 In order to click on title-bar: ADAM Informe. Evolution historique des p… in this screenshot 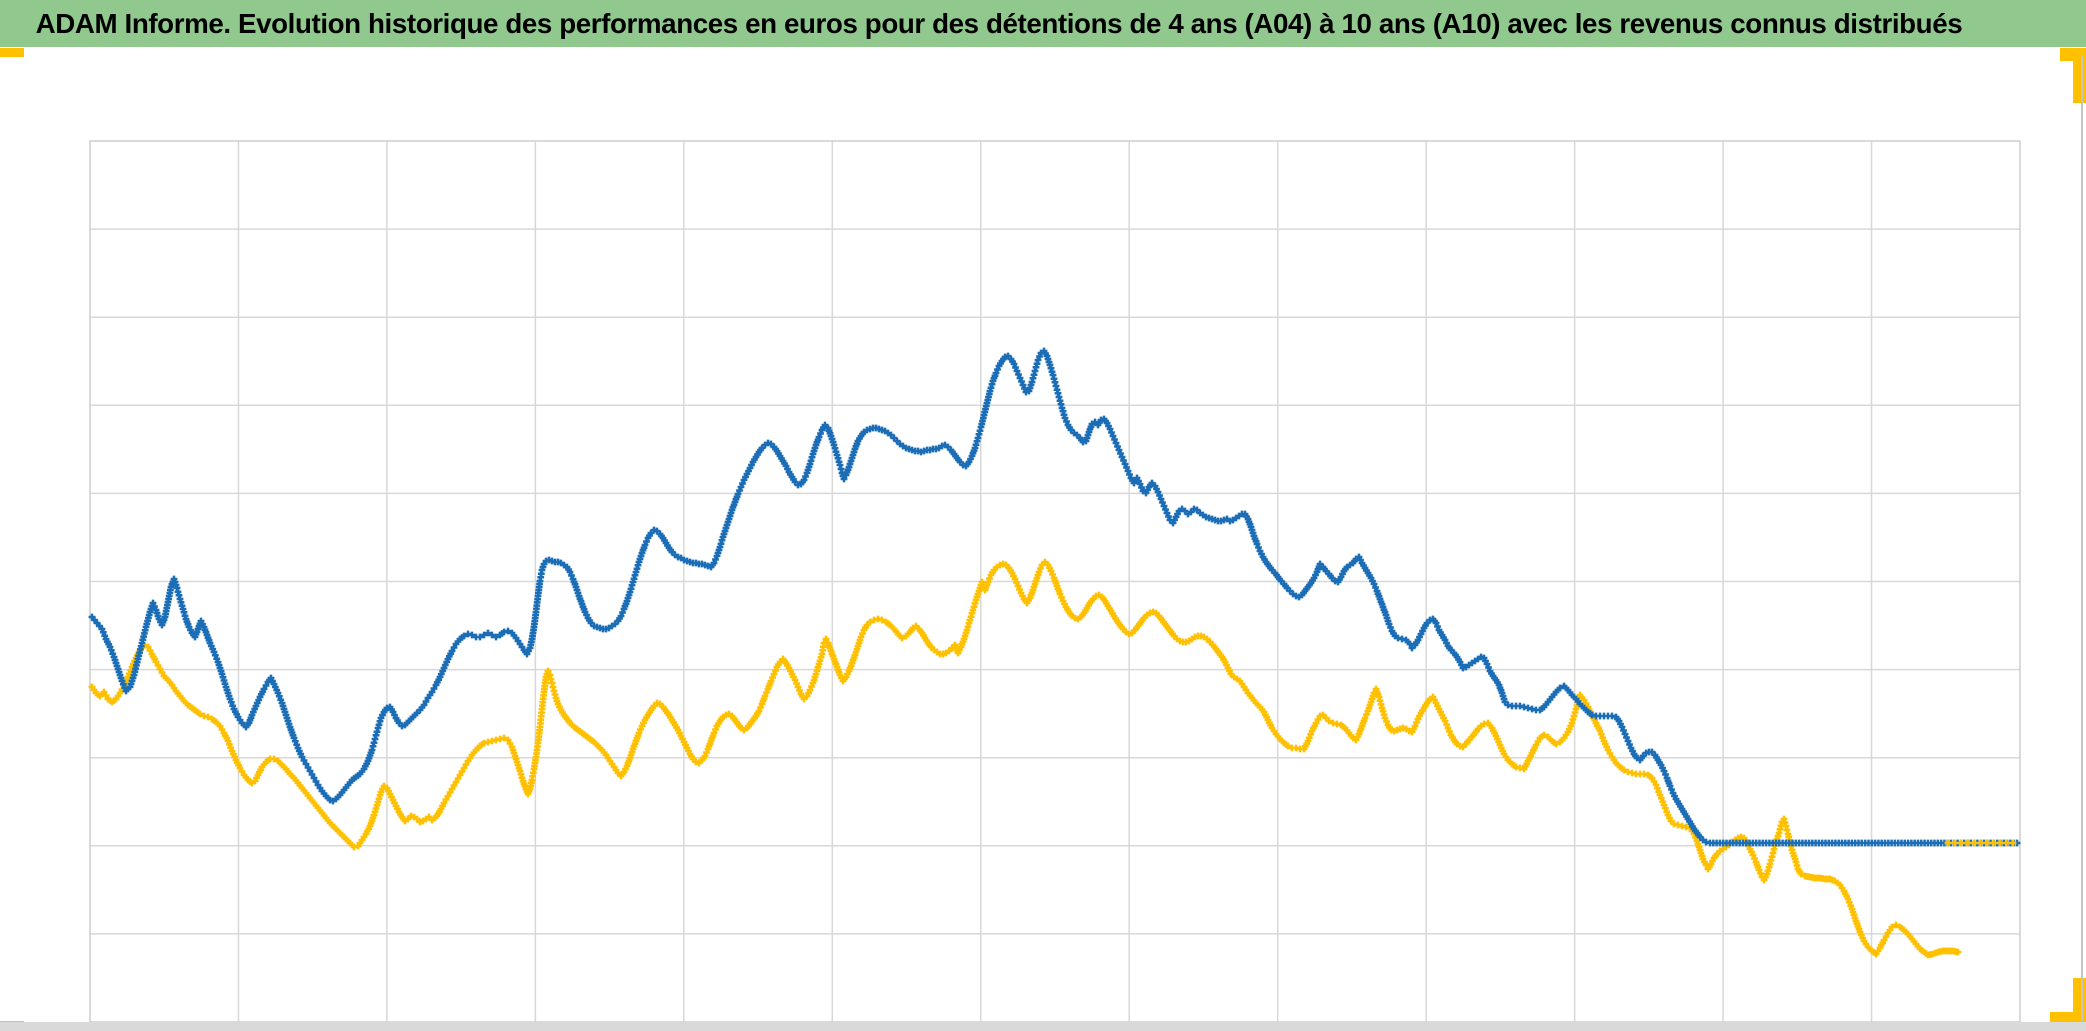, I will do `click(1043, 23)`.